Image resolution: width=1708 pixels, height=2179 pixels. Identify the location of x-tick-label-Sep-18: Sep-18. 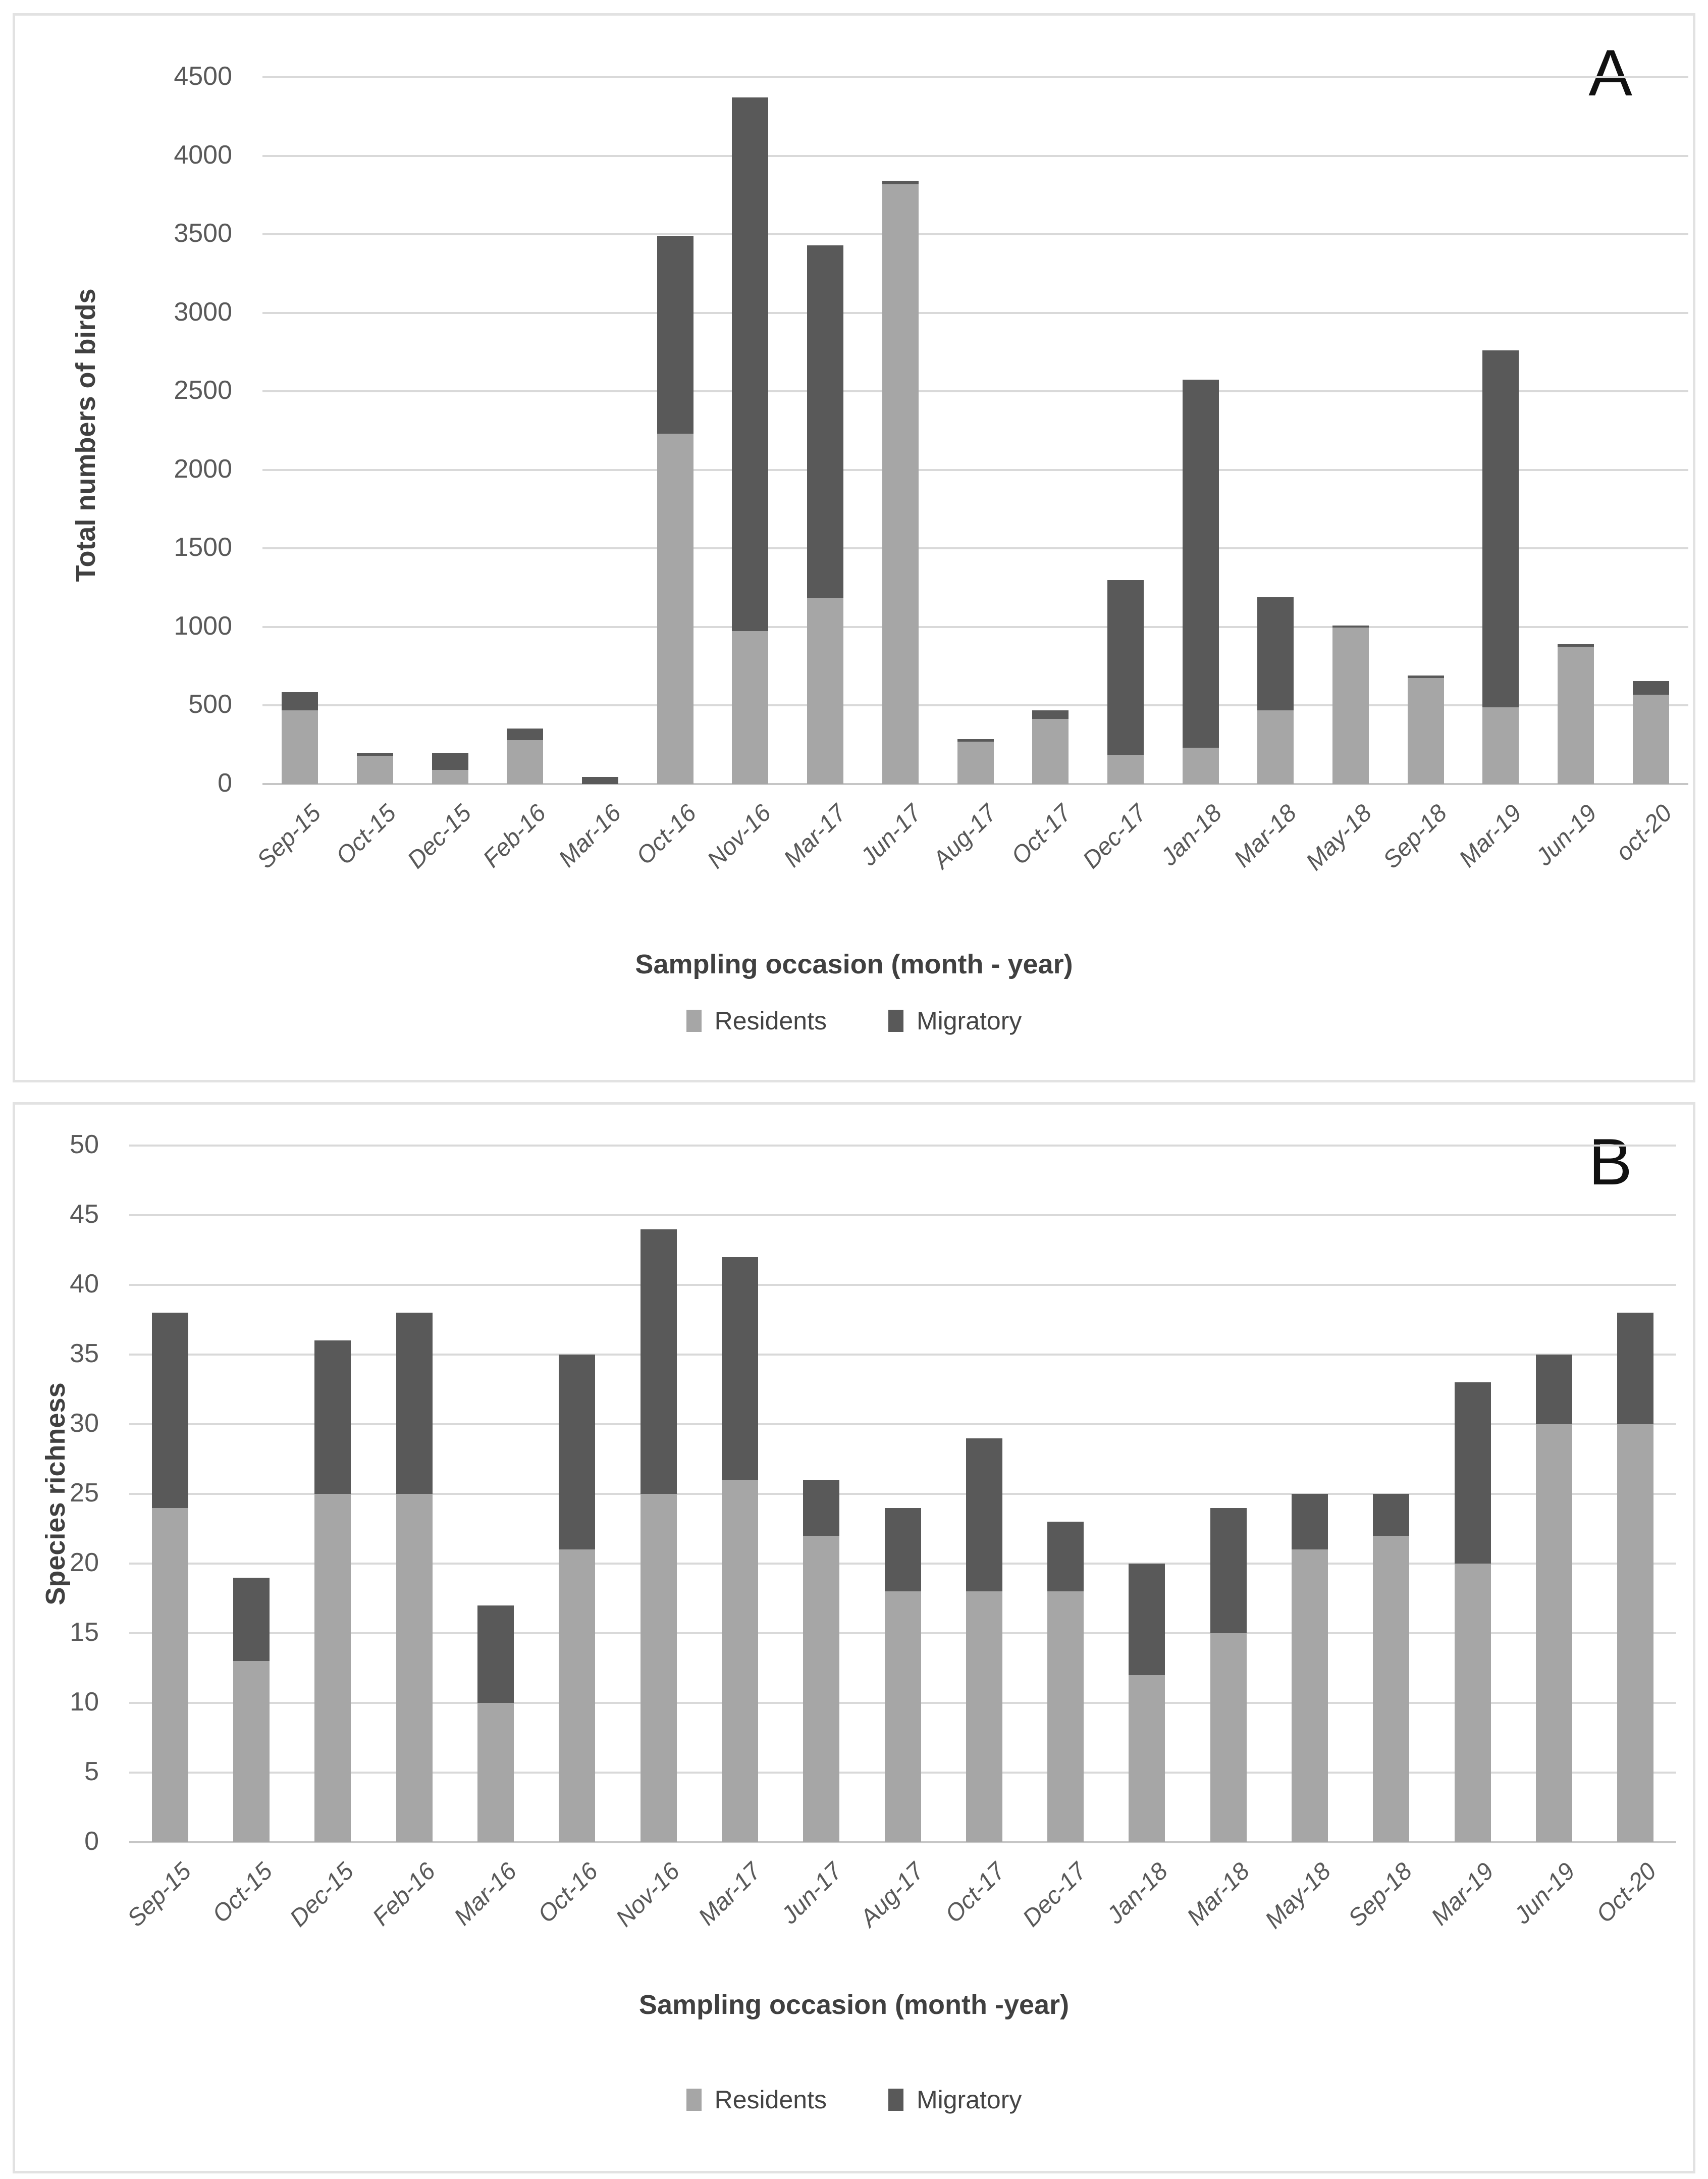
(1414, 836).